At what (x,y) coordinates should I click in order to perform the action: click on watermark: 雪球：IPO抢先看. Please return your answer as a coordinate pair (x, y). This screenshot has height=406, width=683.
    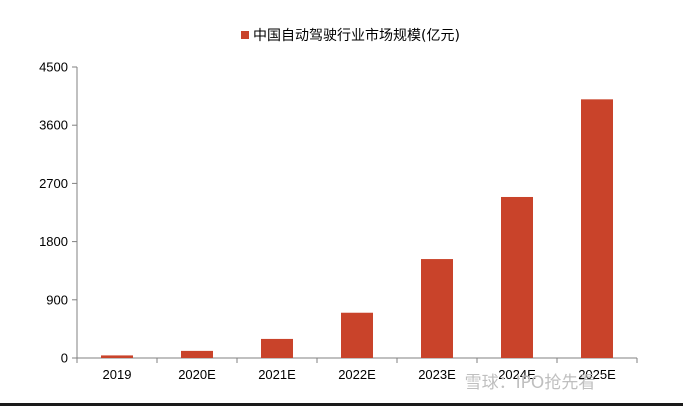
    Looking at the image, I should click on (530, 383).